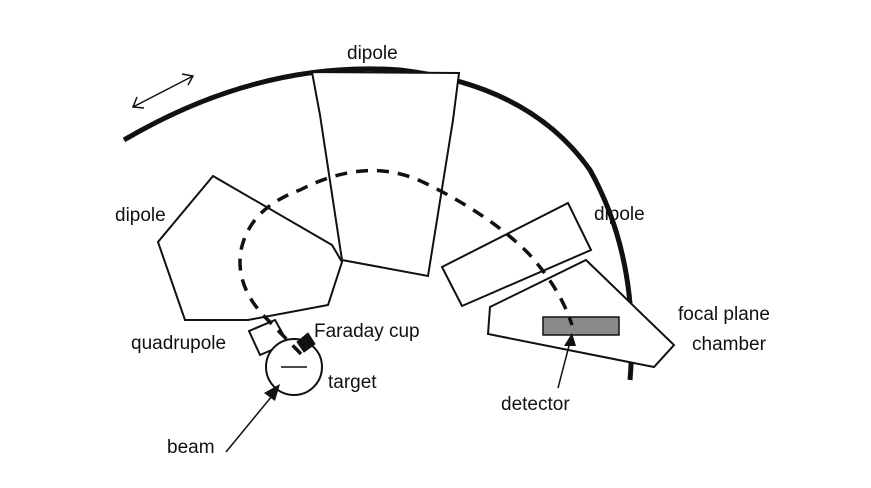 This screenshot has height=488, width=871. I want to click on detector-element, so click(581, 326).